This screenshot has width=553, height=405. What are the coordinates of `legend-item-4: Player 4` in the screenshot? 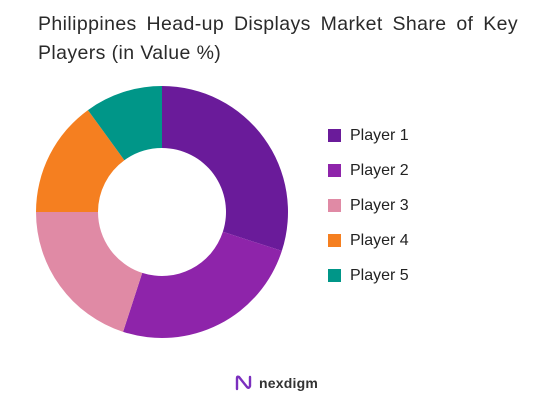 It's located at (368, 240).